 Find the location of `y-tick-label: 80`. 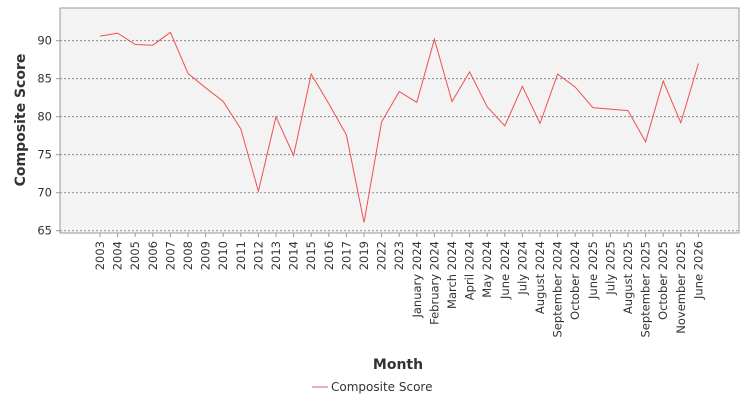

y-tick-label: 80 is located at coordinates (44, 117).